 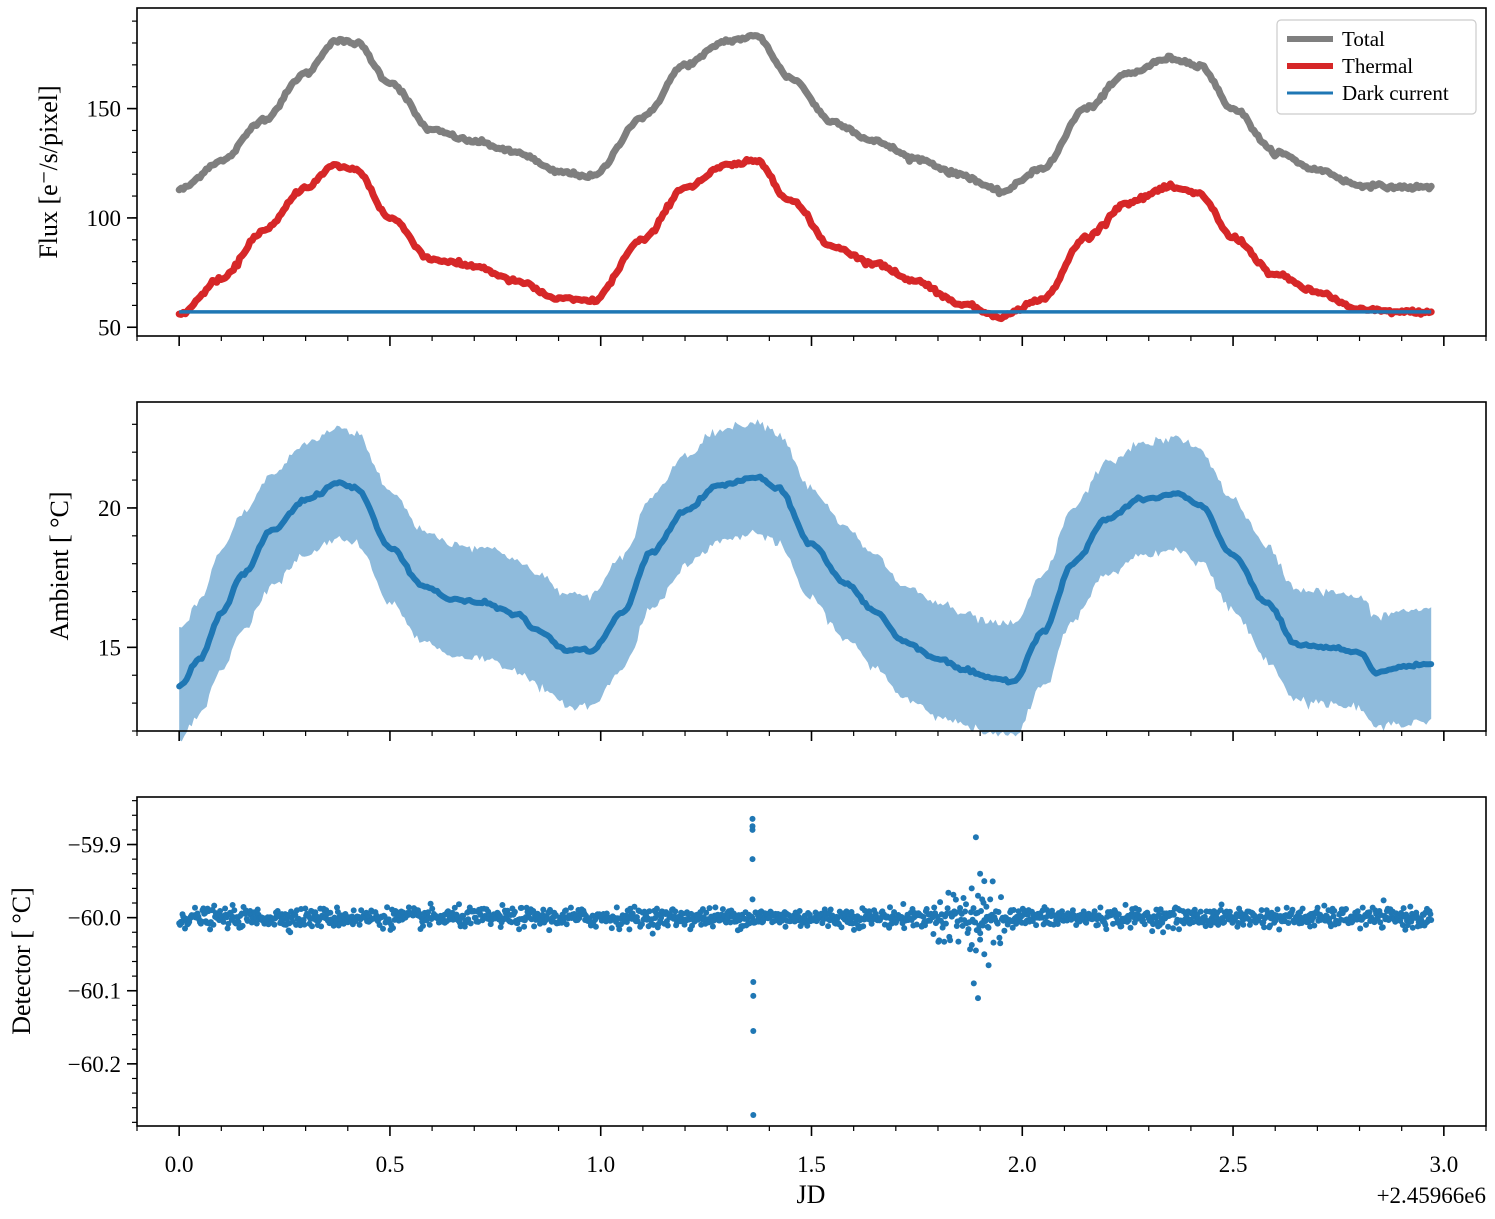 What do you see at coordinates (1395, 93) in the screenshot?
I see `legend-dark-label: Dark current` at bounding box center [1395, 93].